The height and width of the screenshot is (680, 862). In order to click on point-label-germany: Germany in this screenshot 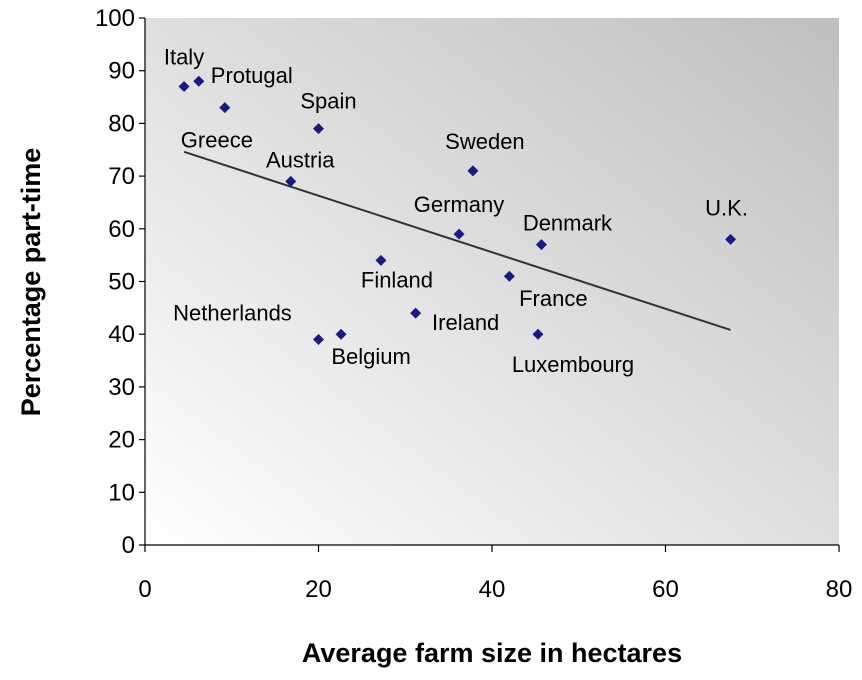, I will do `click(459, 204)`.